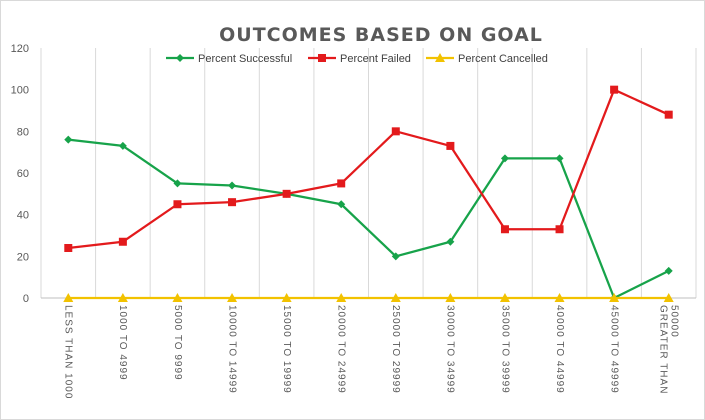  I want to click on x-tick-label: 35000 TO 39999, so click(504, 349).